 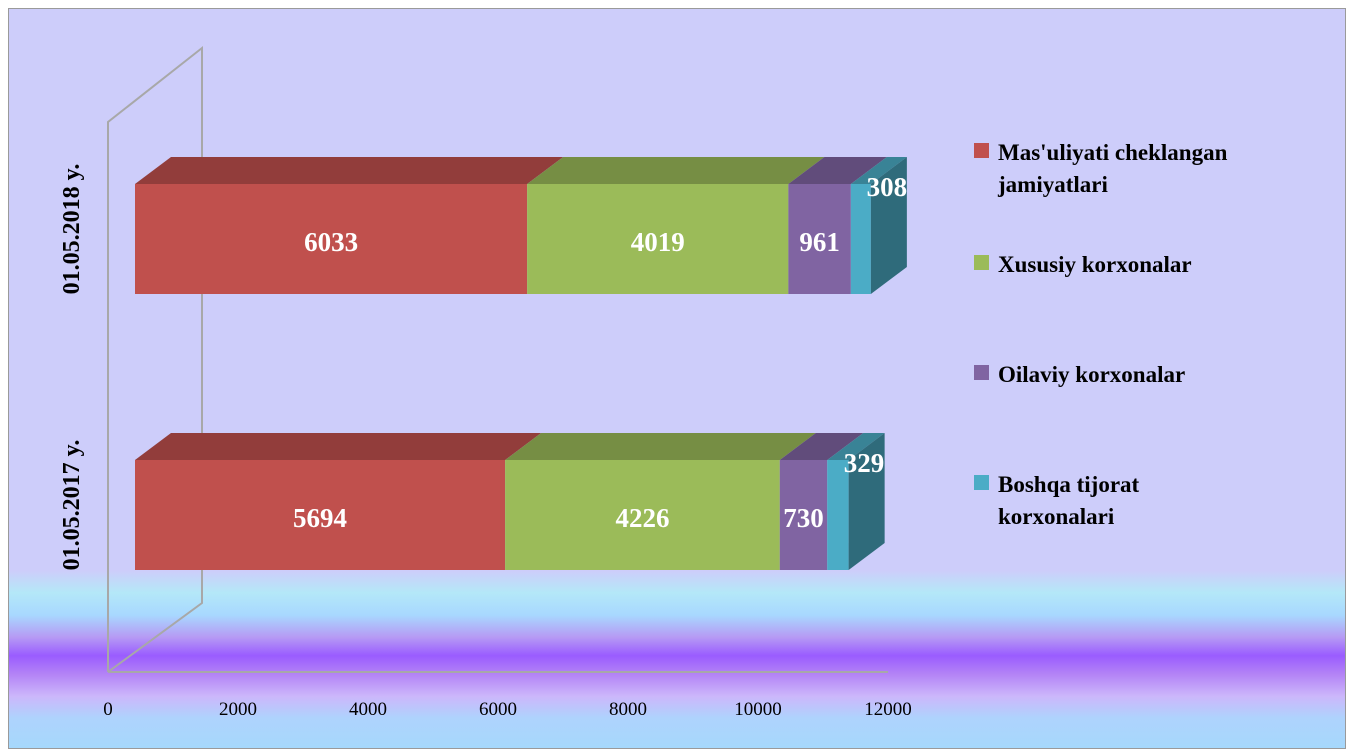 What do you see at coordinates (331, 242) in the screenshot?
I see `data-label: 6033` at bounding box center [331, 242].